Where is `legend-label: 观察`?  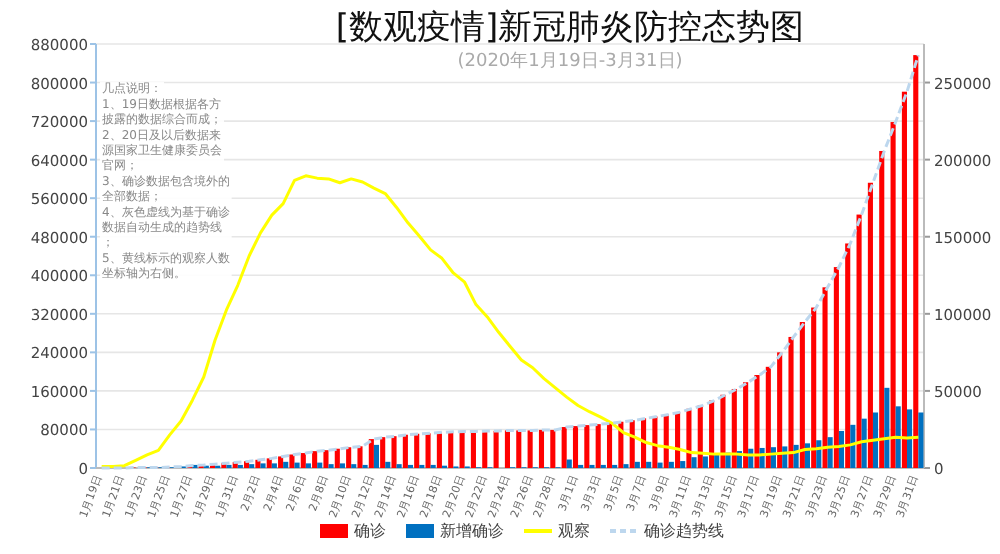 legend-label: 观察 is located at coordinates (574, 531).